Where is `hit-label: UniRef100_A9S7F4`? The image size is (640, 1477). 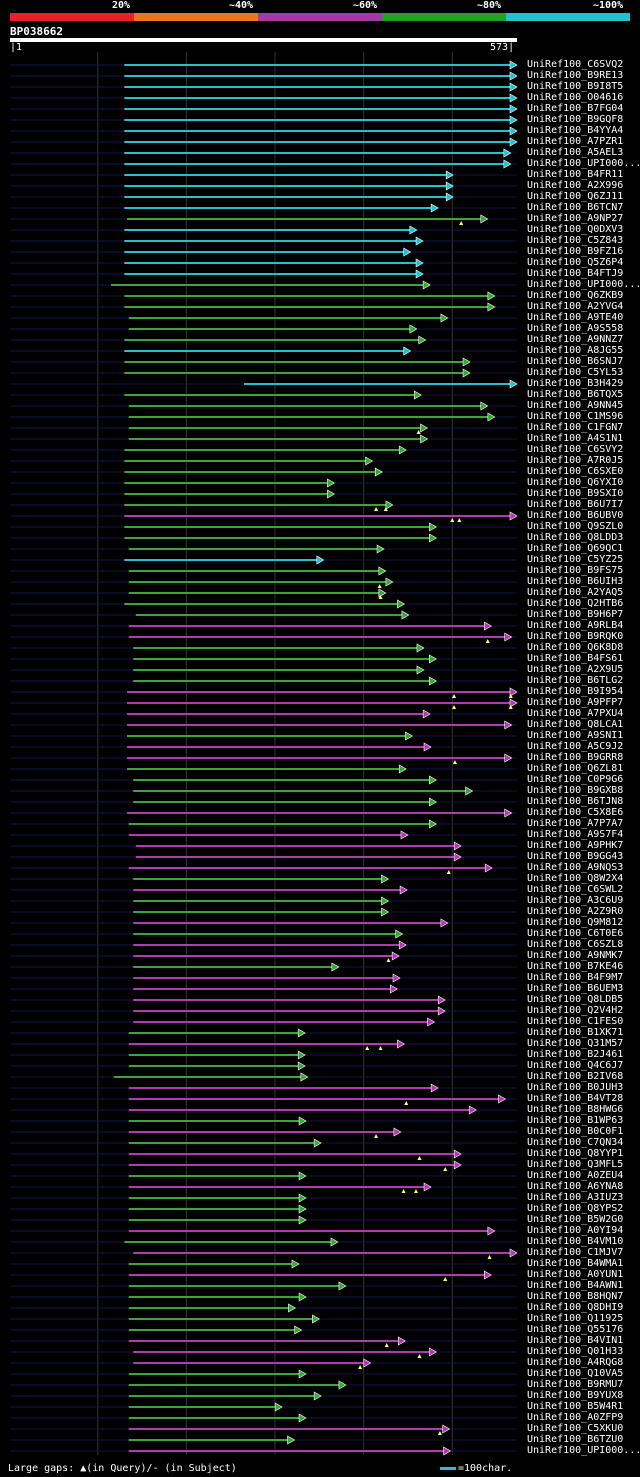
hit-label: UniRef100_A9S7F4 is located at coordinates (575, 834).